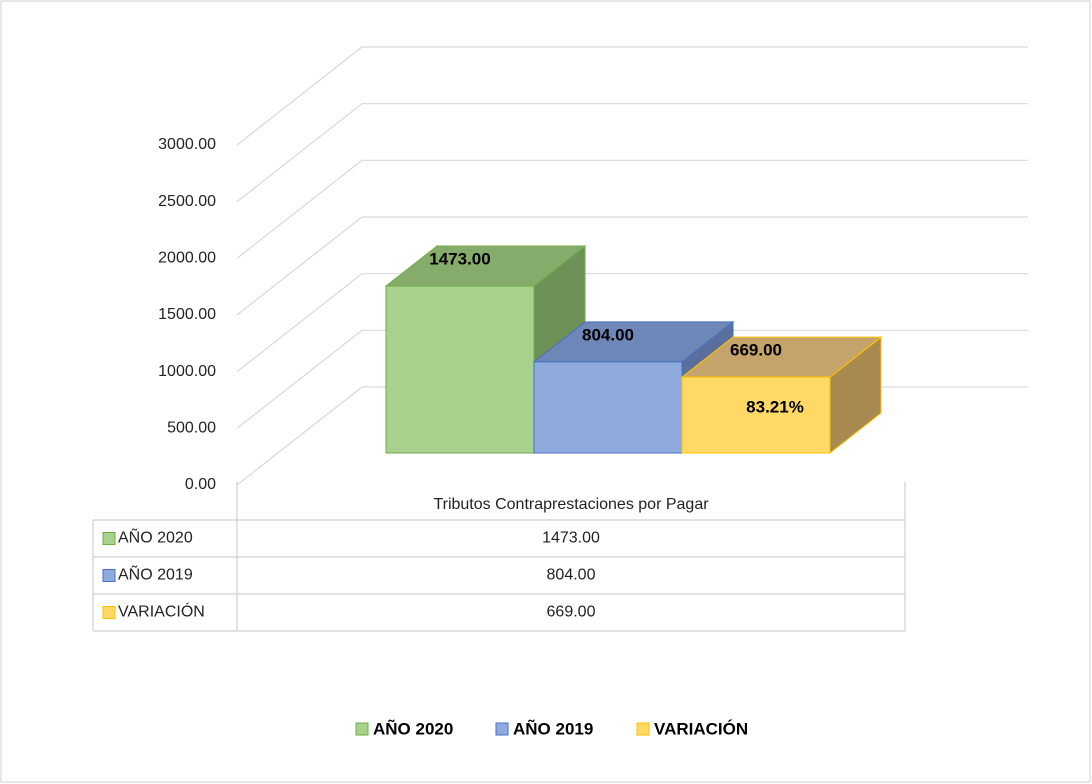  I want to click on legend-label: AÑO 2020, so click(413, 728).